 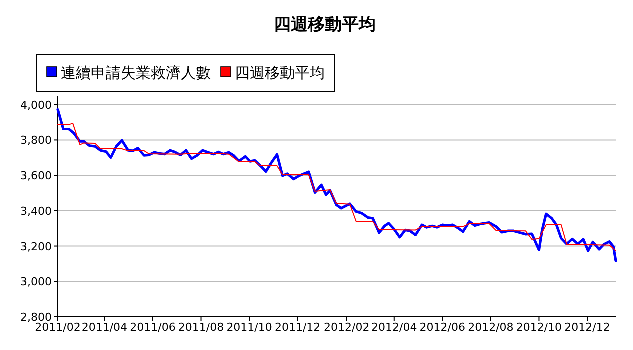 I want to click on x-tick-label: 2011/02, so click(x=58, y=327).